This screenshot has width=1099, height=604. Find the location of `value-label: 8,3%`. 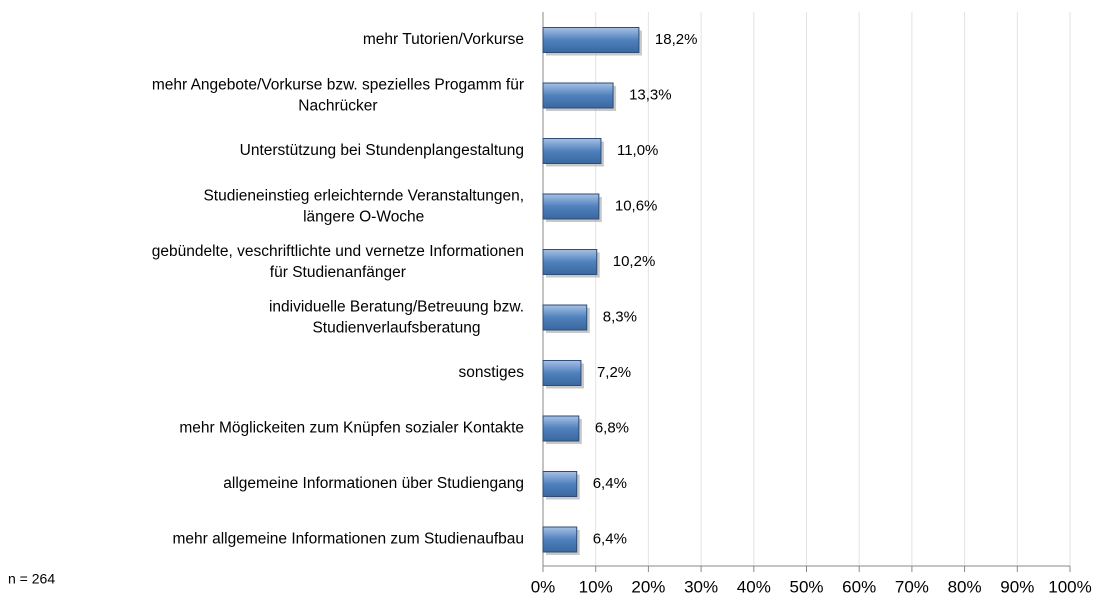

value-label: 8,3% is located at coordinates (620, 316).